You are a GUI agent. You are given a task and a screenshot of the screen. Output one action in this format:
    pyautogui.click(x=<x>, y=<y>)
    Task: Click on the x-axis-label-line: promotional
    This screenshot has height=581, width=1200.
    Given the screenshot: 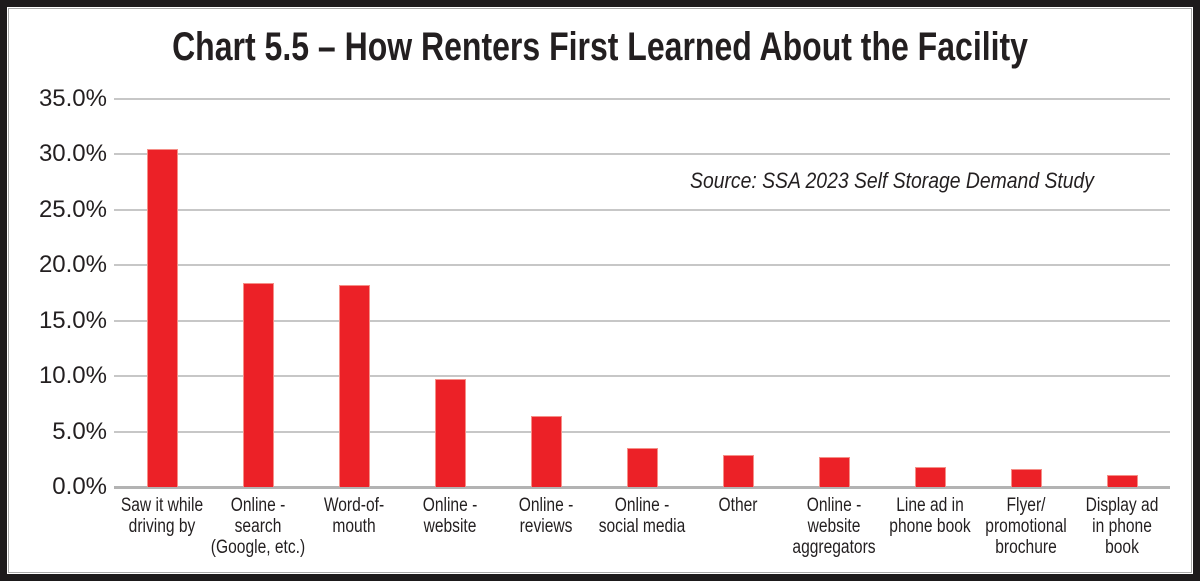 What is the action you would take?
    pyautogui.click(x=1026, y=526)
    